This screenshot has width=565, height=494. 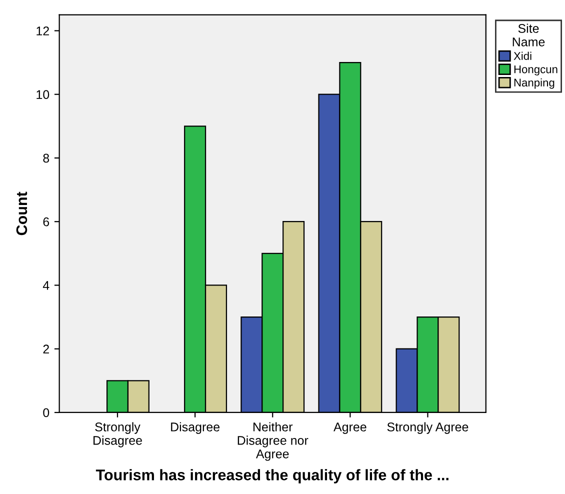 What do you see at coordinates (195, 428) in the screenshot?
I see `x-tick-label: Disagree` at bounding box center [195, 428].